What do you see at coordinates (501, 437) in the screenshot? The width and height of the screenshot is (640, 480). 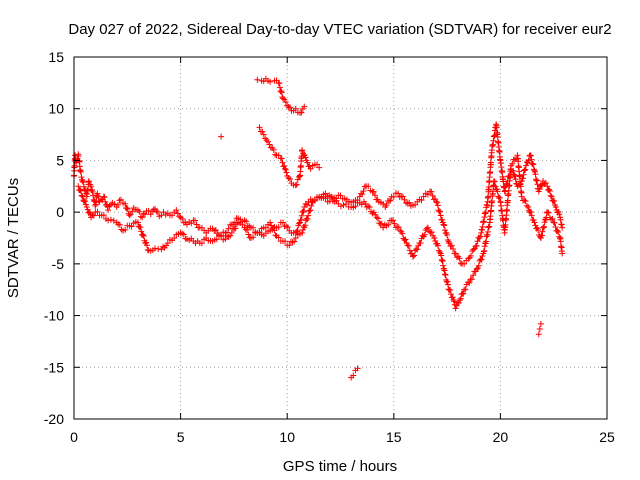 I see `x-tick-label: 20` at bounding box center [501, 437].